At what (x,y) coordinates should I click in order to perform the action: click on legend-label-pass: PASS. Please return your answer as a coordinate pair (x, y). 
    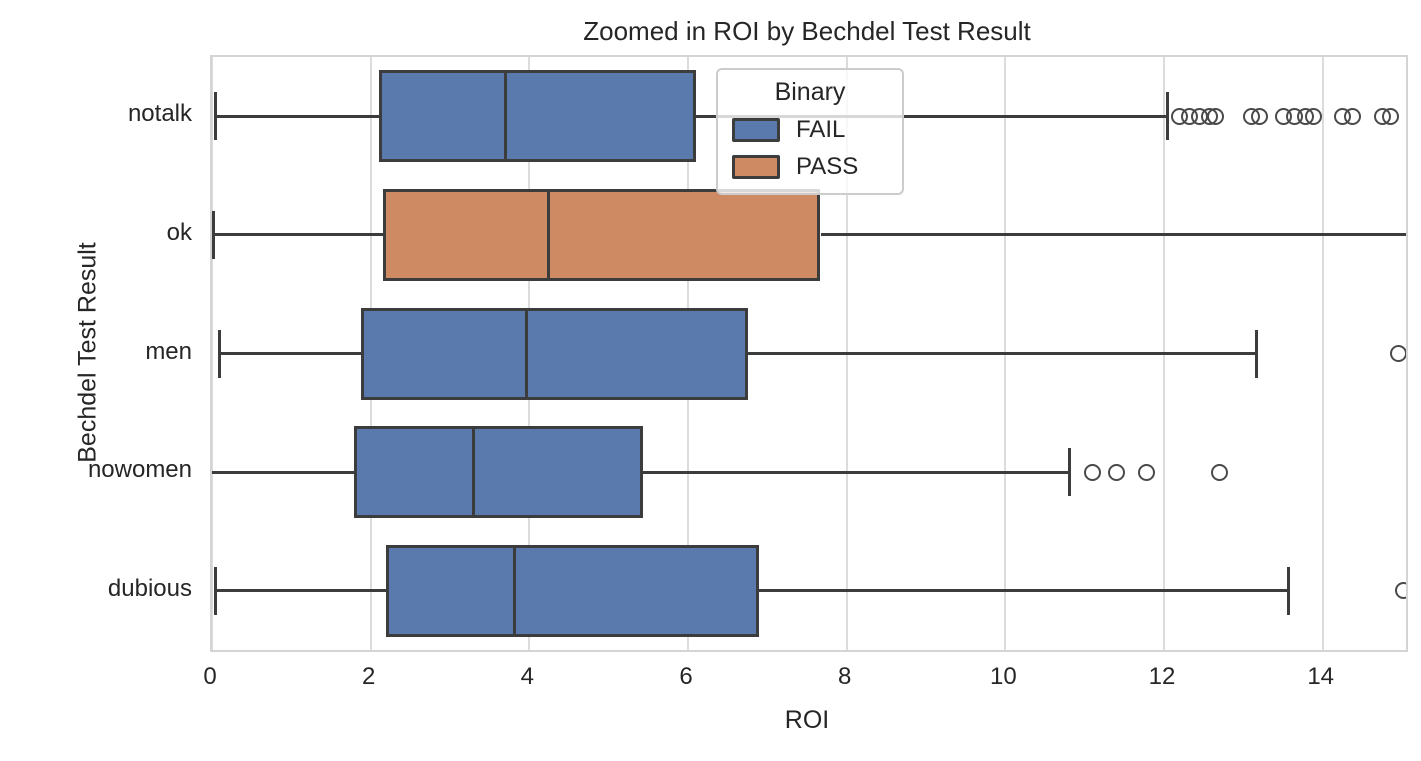
    Looking at the image, I should click on (827, 166).